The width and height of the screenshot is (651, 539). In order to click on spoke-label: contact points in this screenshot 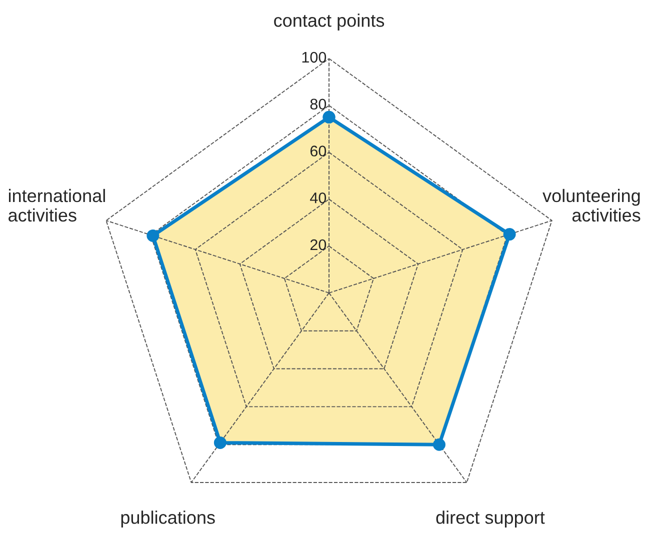, I will do `click(329, 22)`.